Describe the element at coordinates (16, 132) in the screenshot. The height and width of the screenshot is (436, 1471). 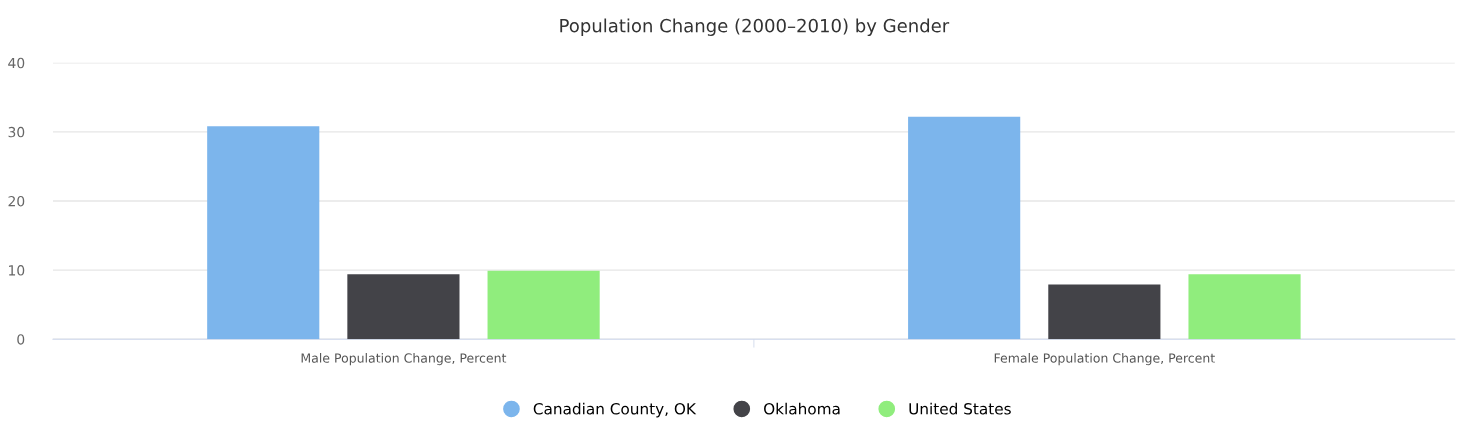
I see `y-tick-label: 30` at that location.